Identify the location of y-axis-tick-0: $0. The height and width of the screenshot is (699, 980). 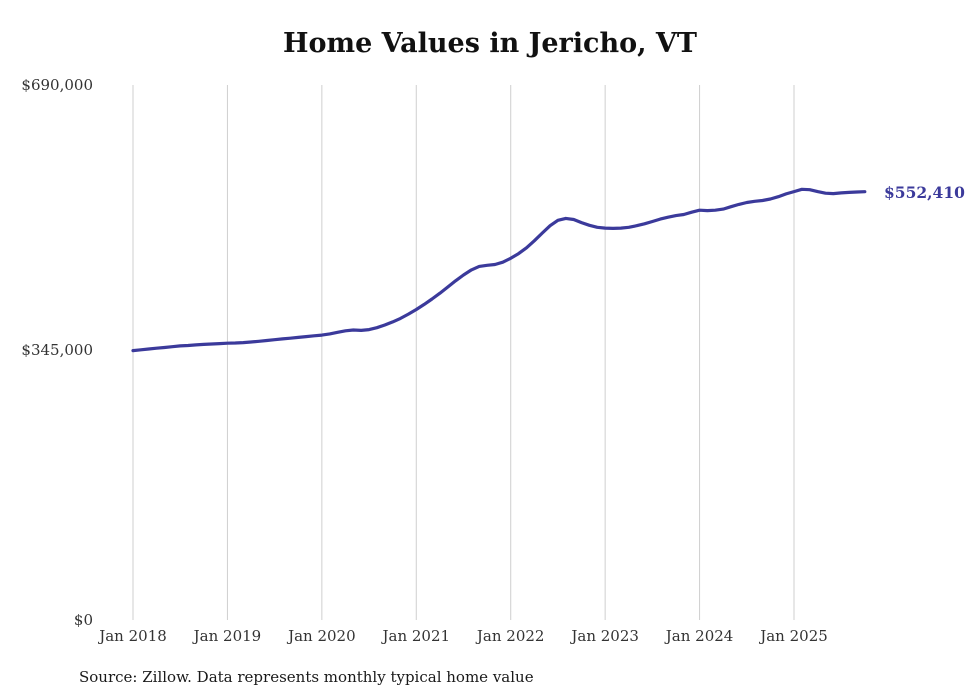
(83, 620).